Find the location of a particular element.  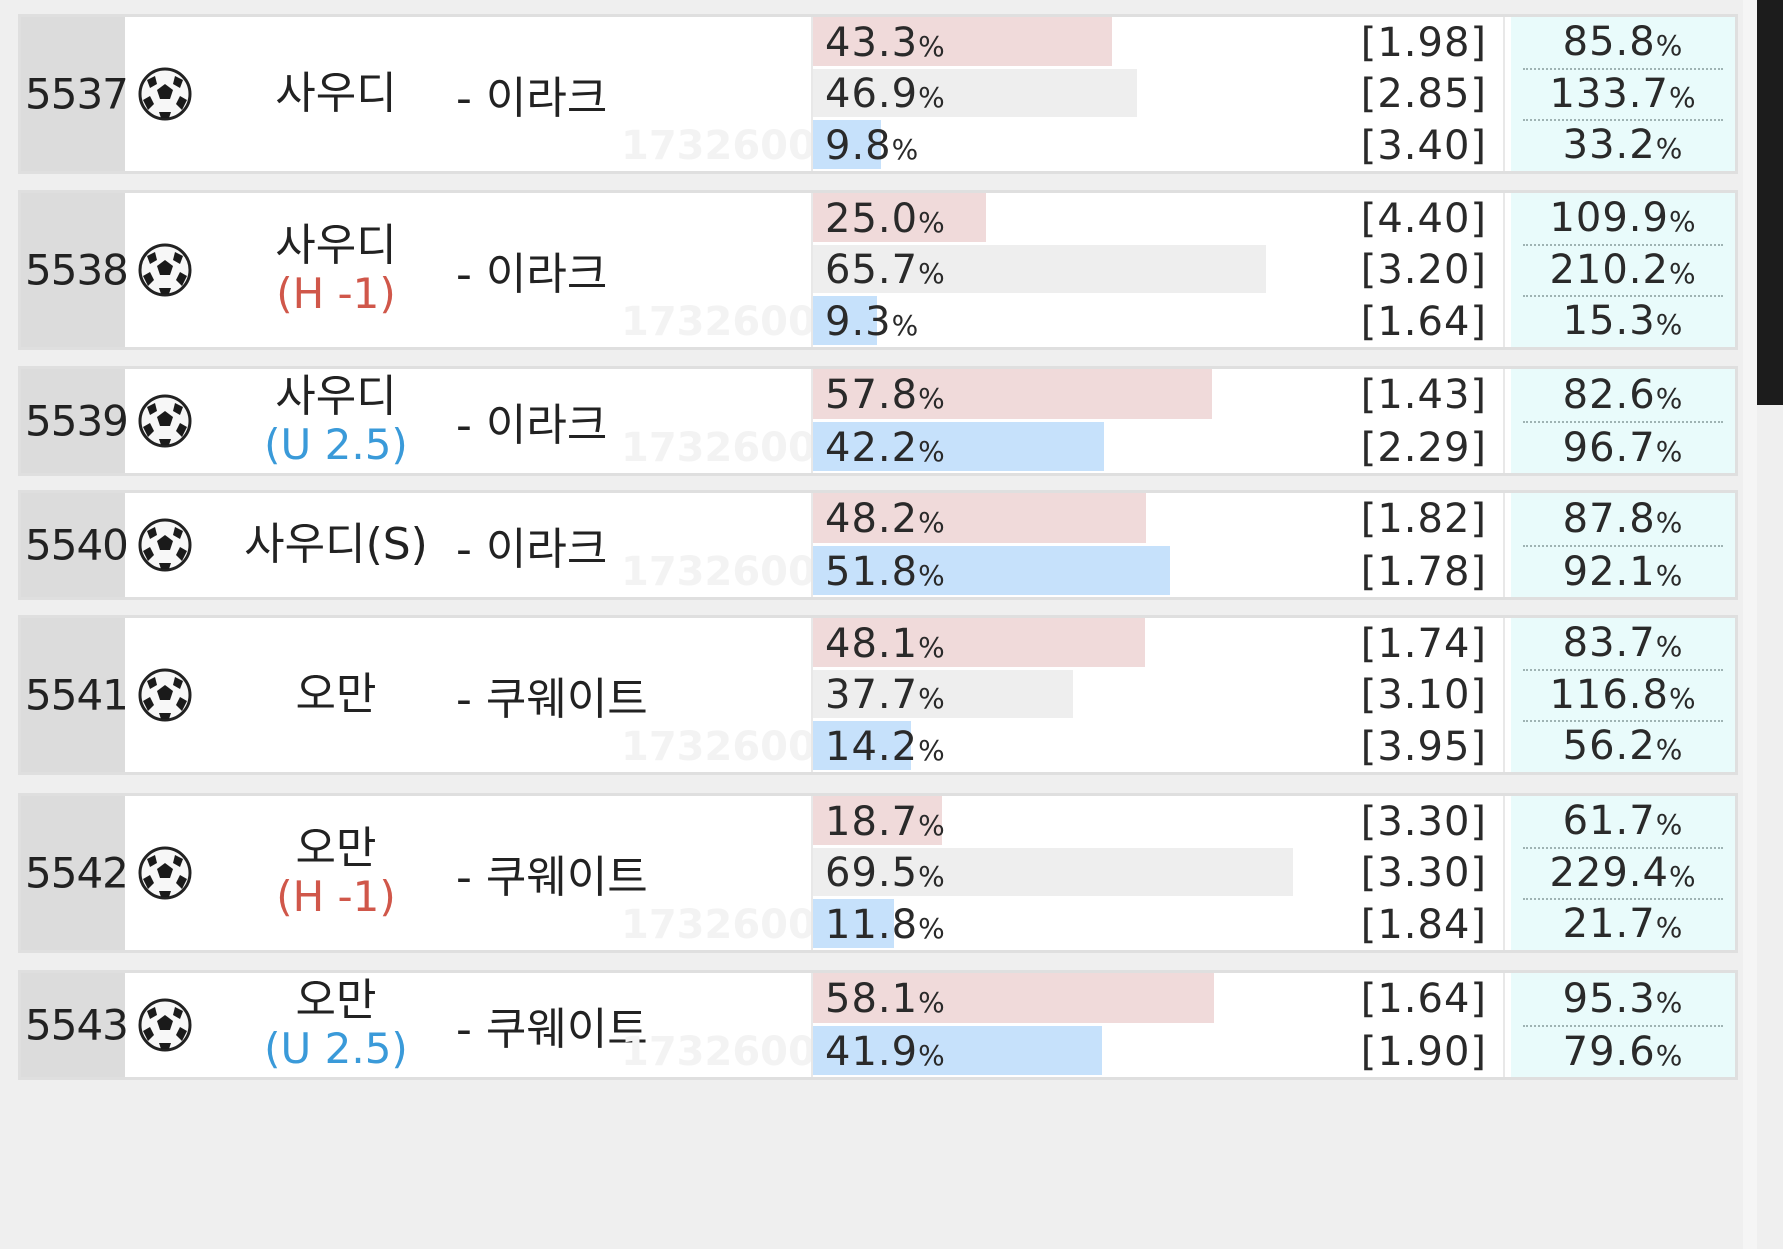

share-value: 51.8 is located at coordinates (872, 571).